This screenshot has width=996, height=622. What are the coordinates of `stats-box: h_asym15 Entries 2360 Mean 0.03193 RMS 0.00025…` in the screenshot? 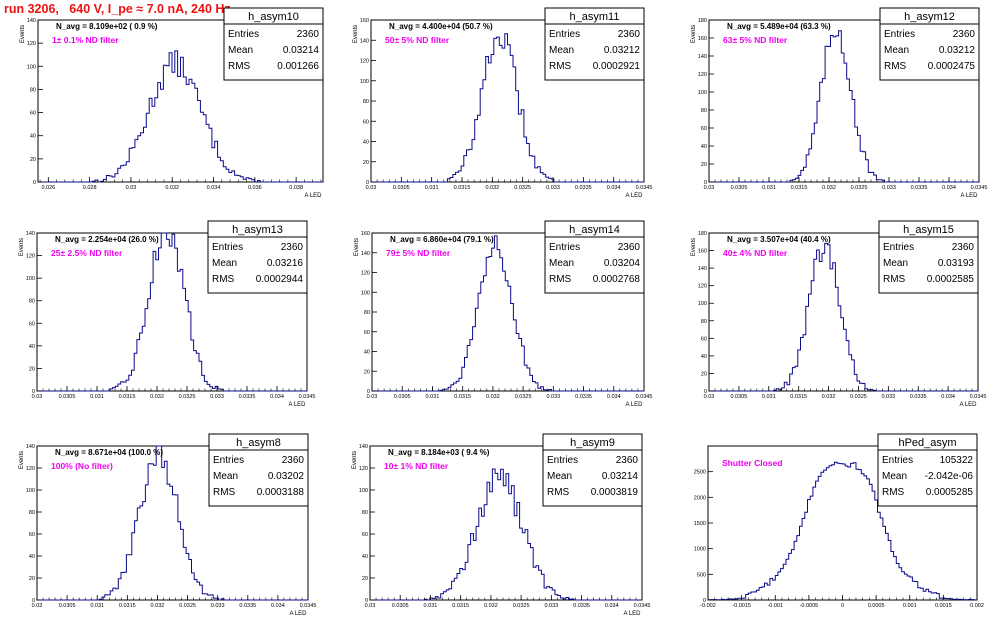 It's located at (928, 257).